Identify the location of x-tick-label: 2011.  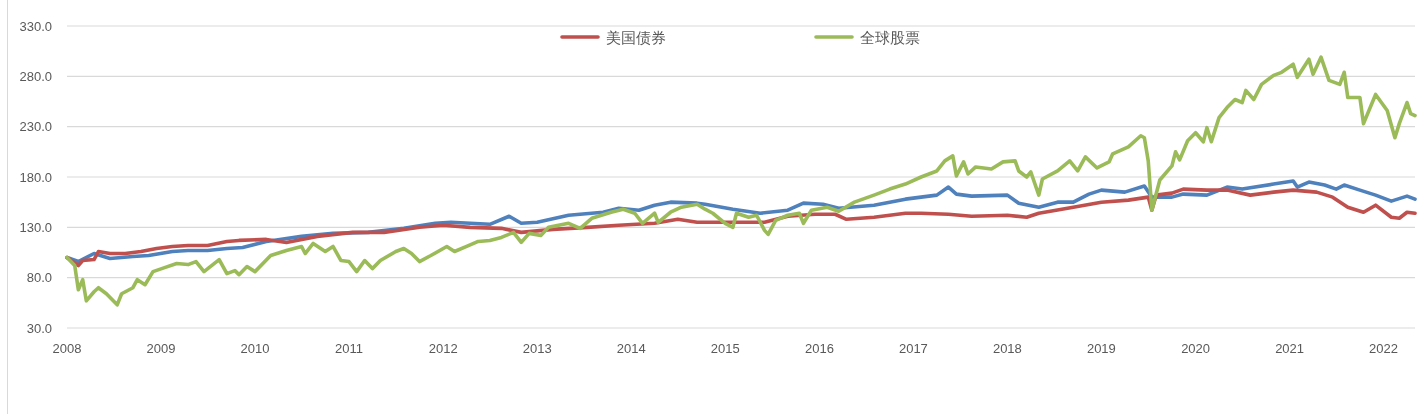
(349, 348).